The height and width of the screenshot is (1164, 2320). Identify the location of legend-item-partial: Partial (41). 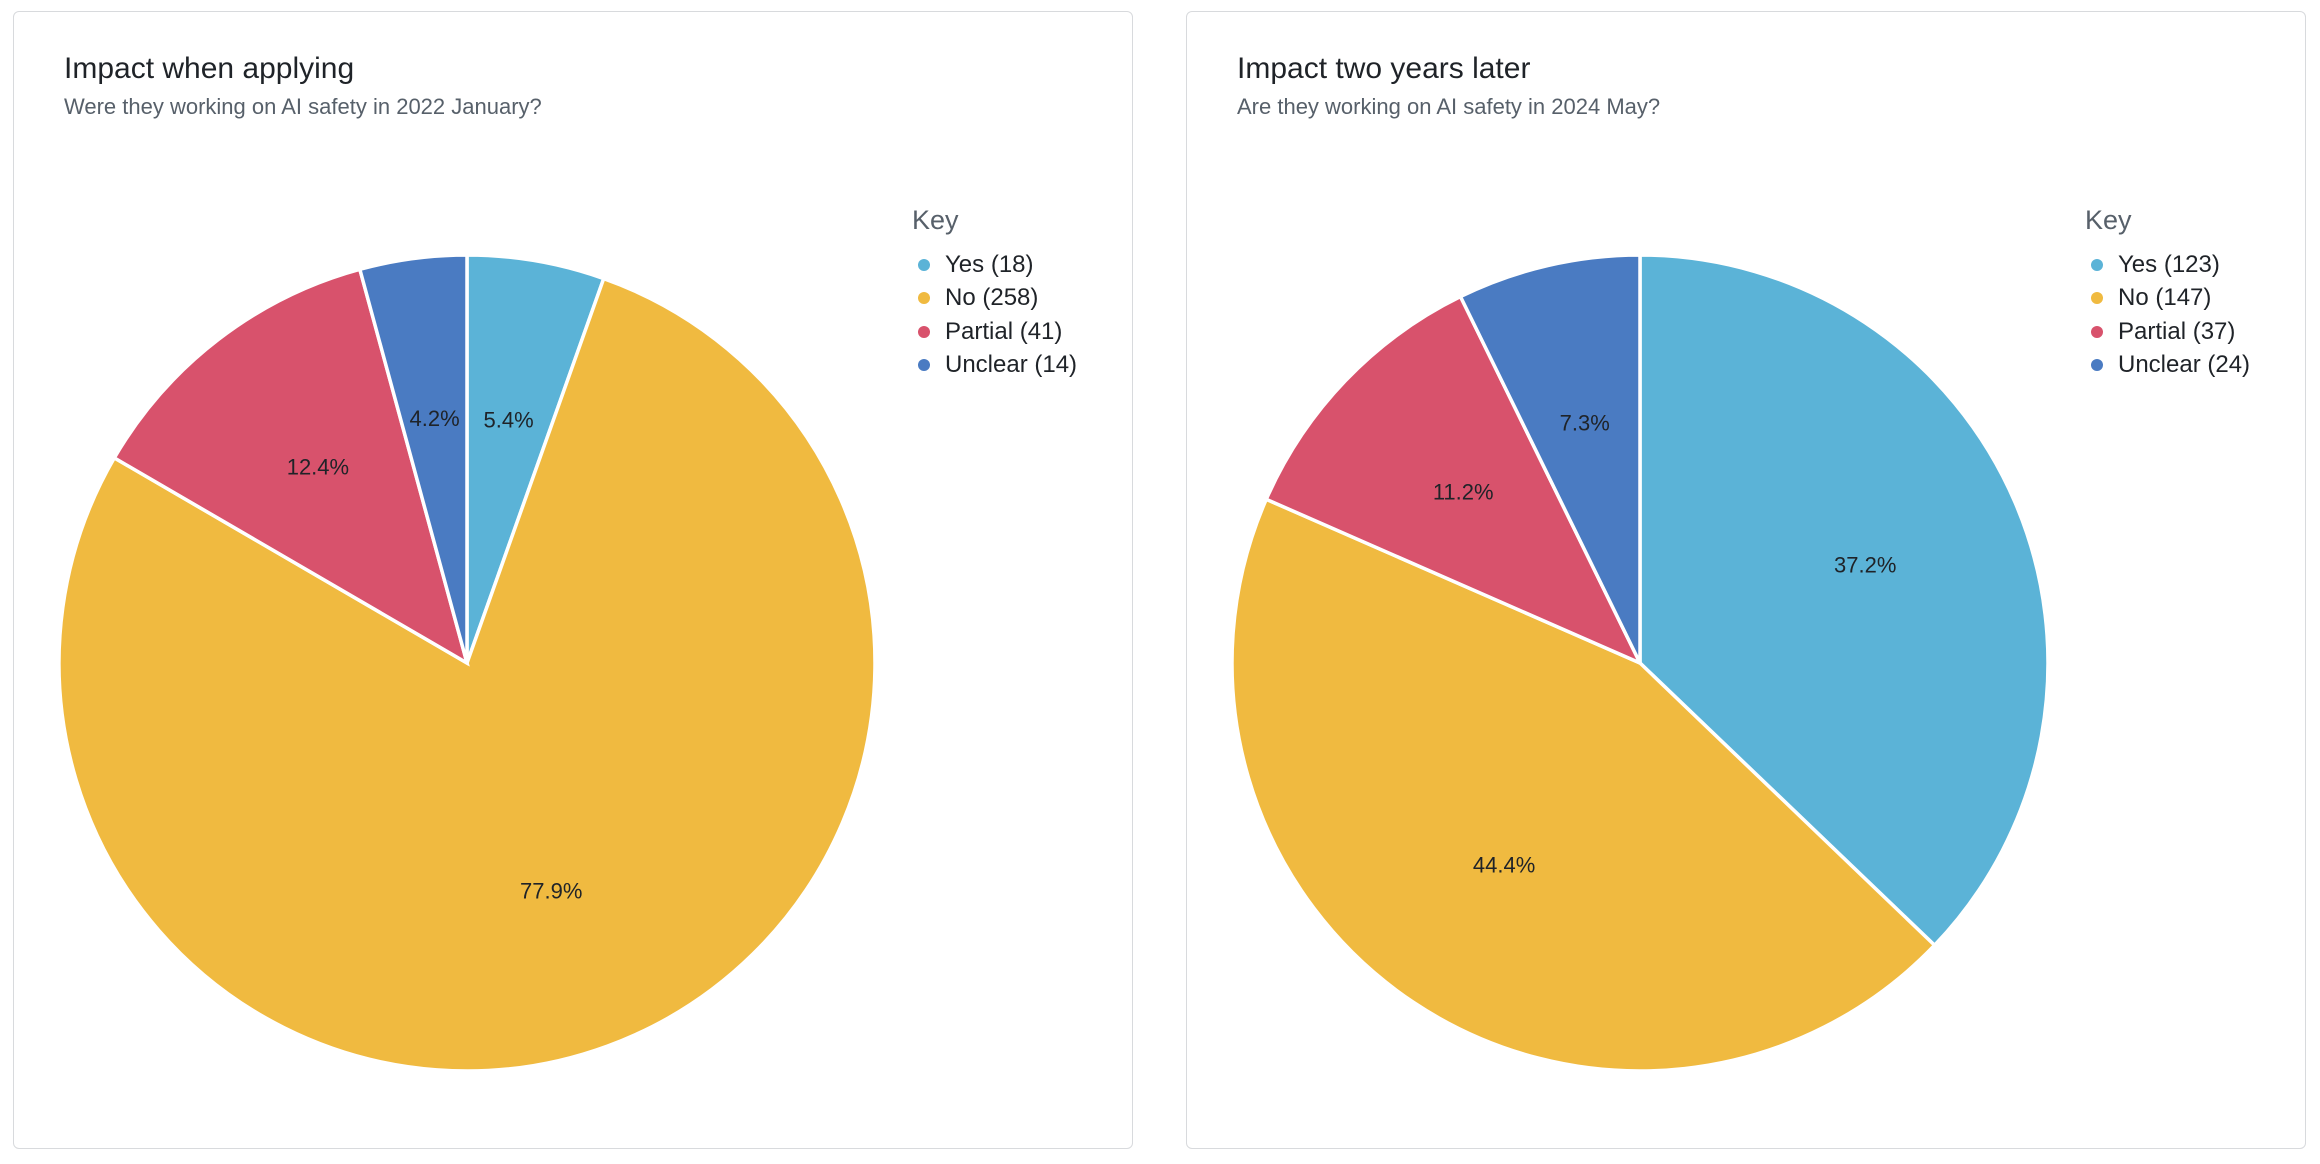
(994, 332).